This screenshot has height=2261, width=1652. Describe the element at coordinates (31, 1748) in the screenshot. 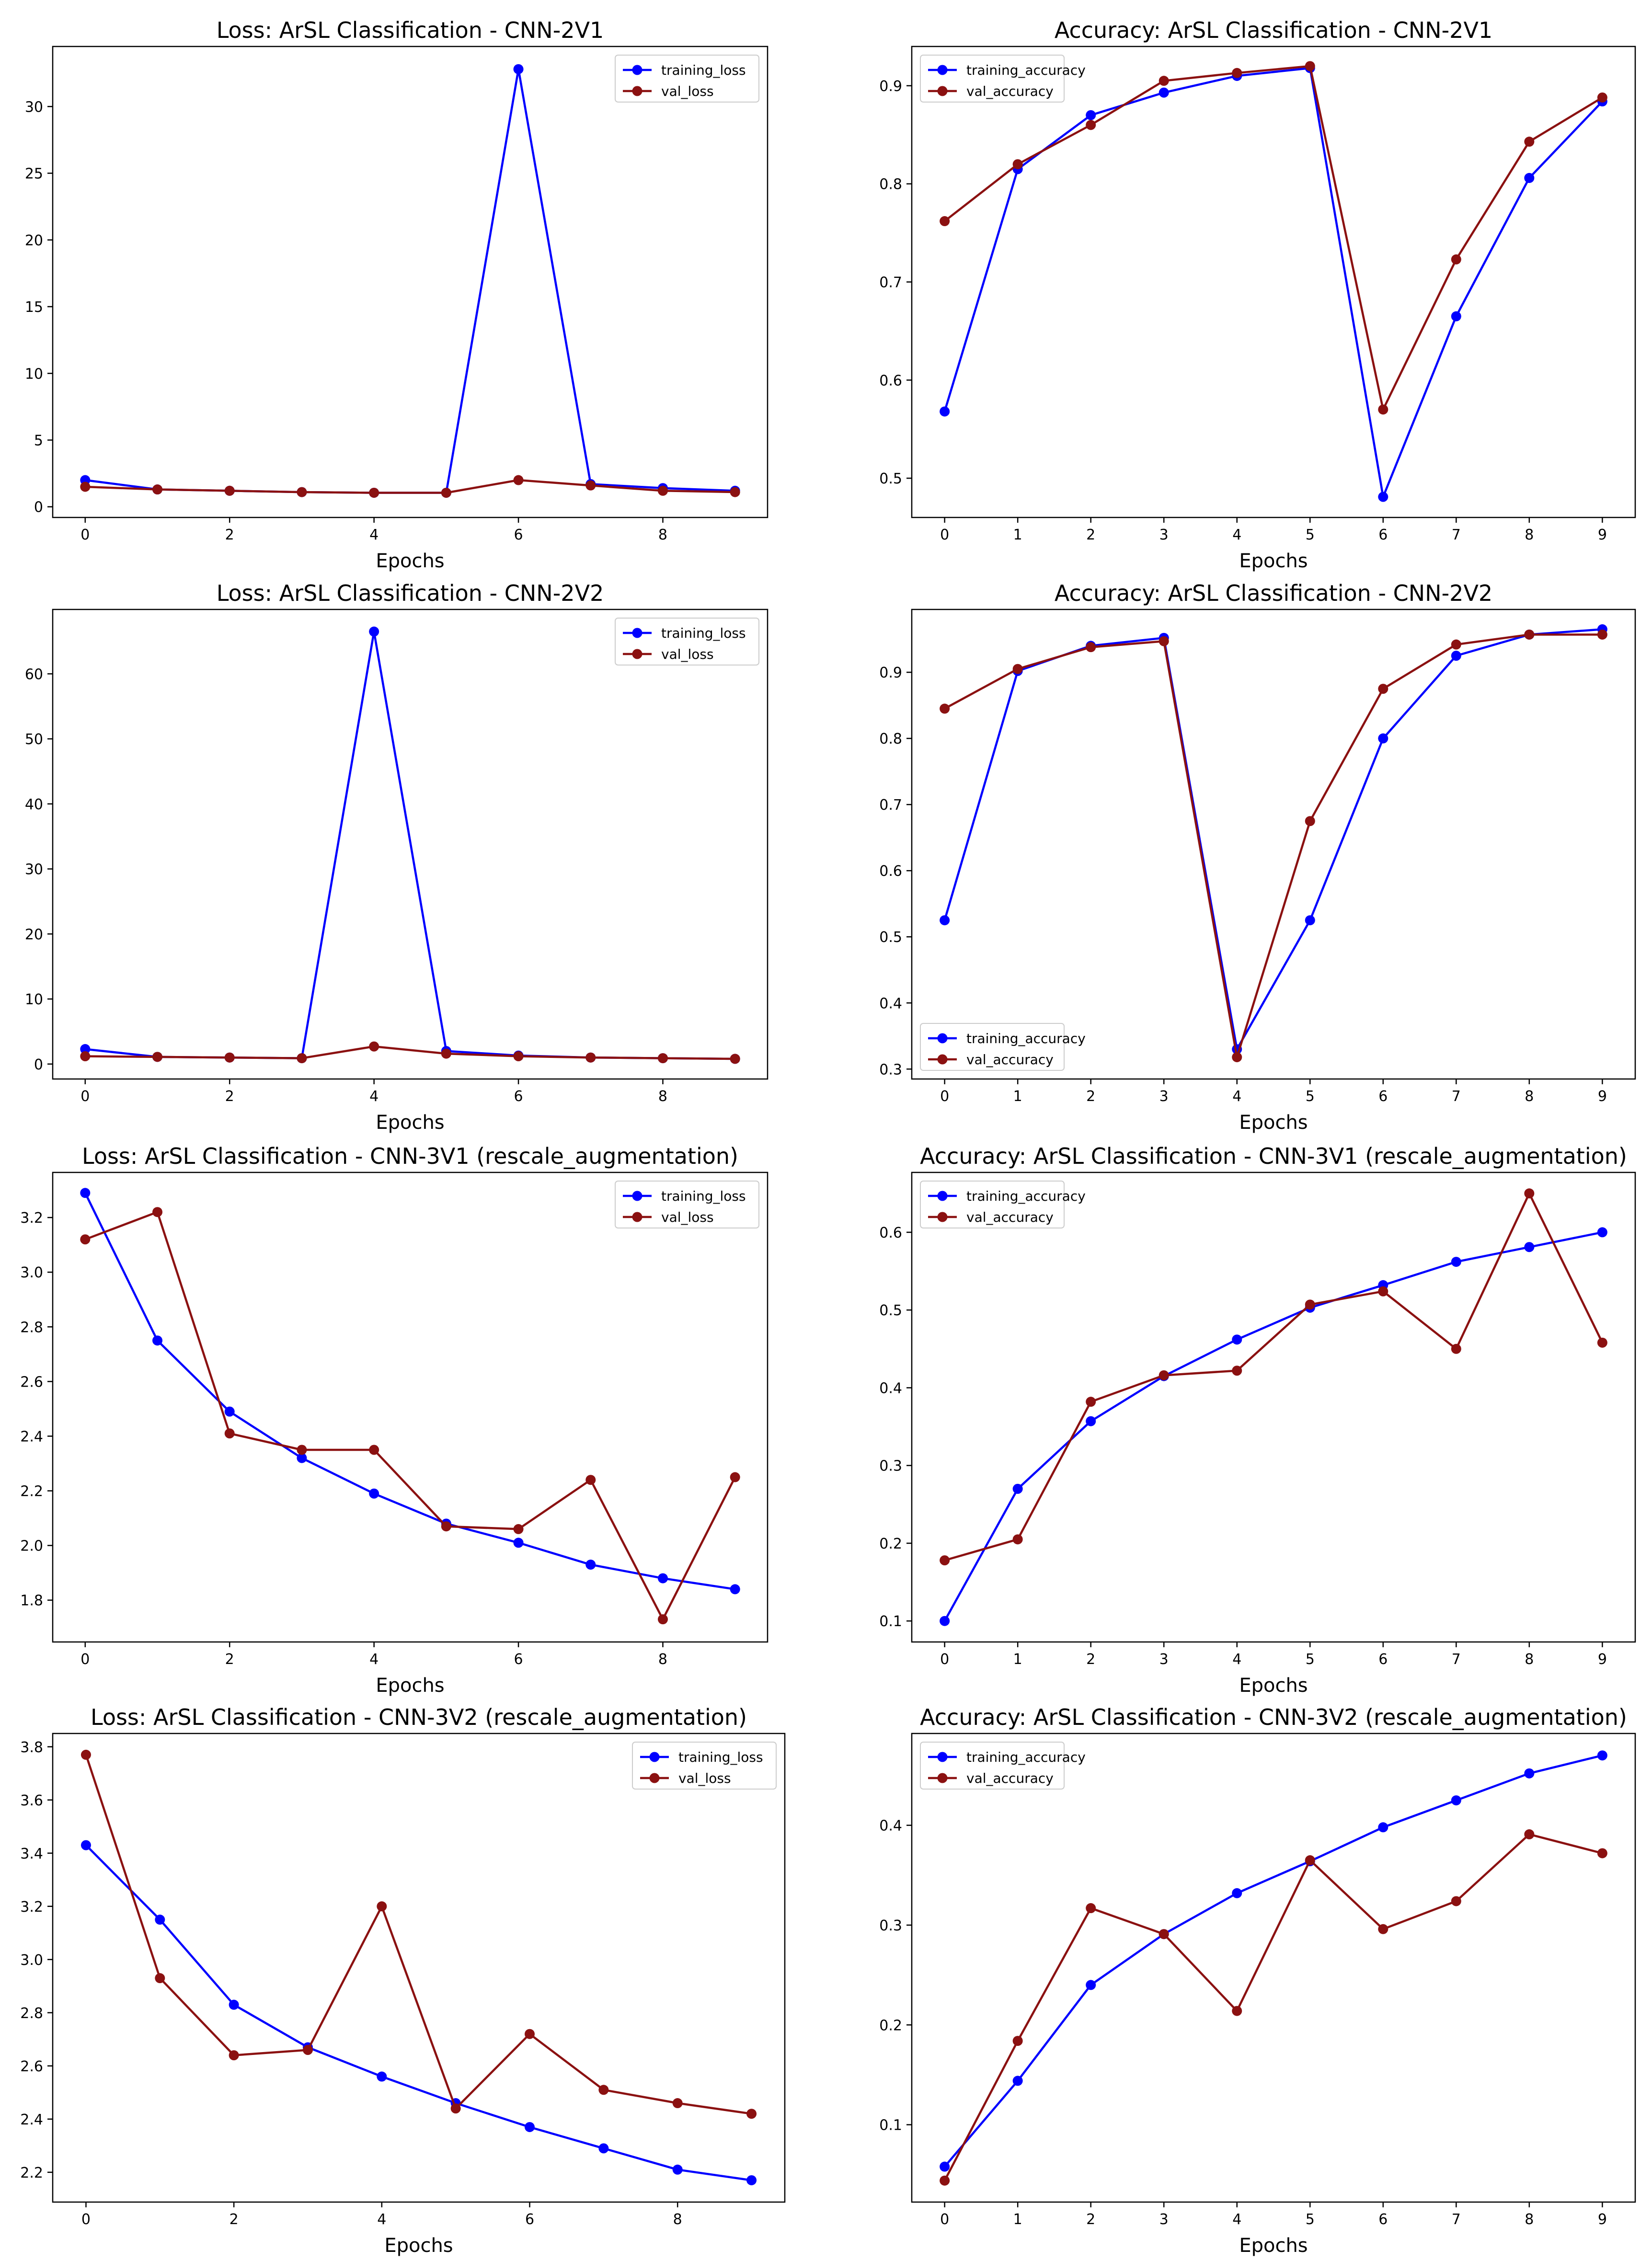

I see `y-tick-label: 3.8` at that location.